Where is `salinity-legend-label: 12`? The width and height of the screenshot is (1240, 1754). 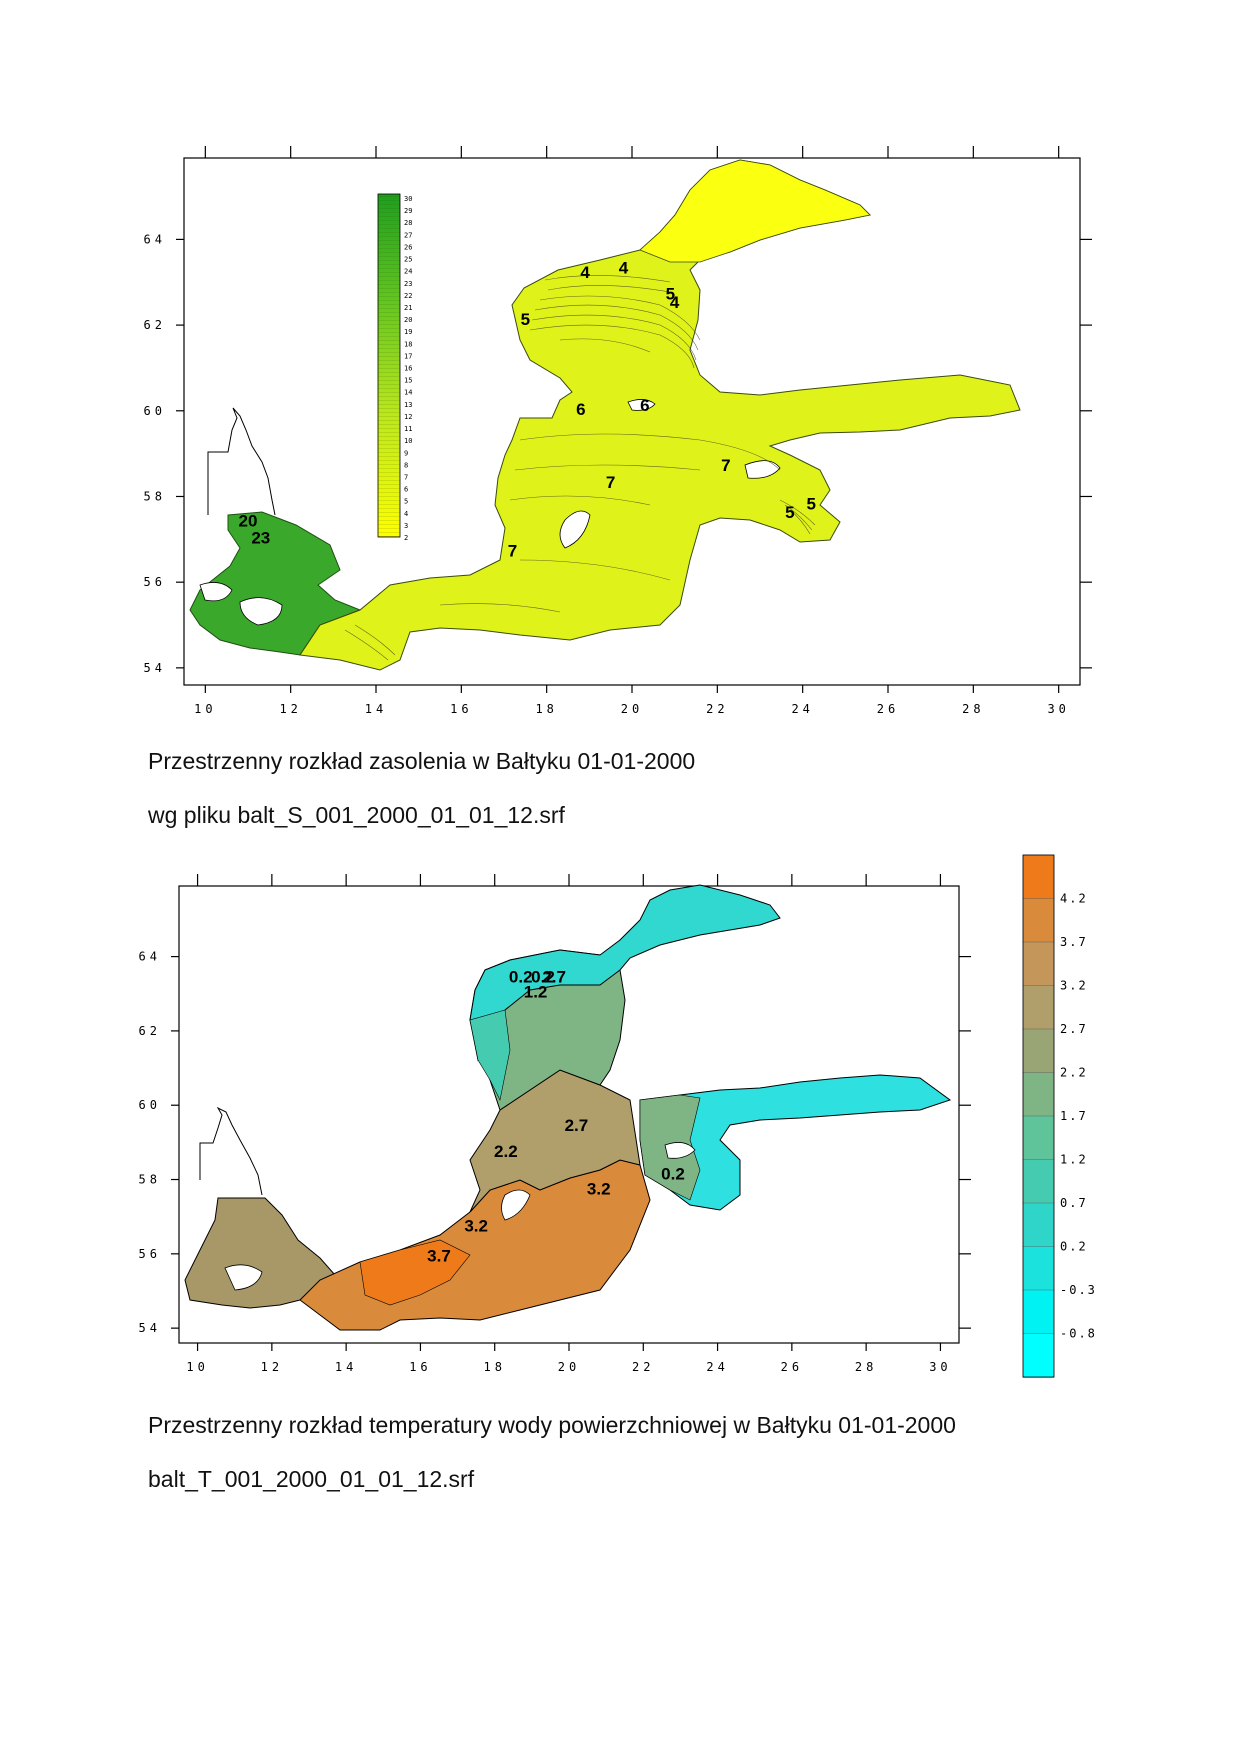 salinity-legend-label: 12 is located at coordinates (408, 417).